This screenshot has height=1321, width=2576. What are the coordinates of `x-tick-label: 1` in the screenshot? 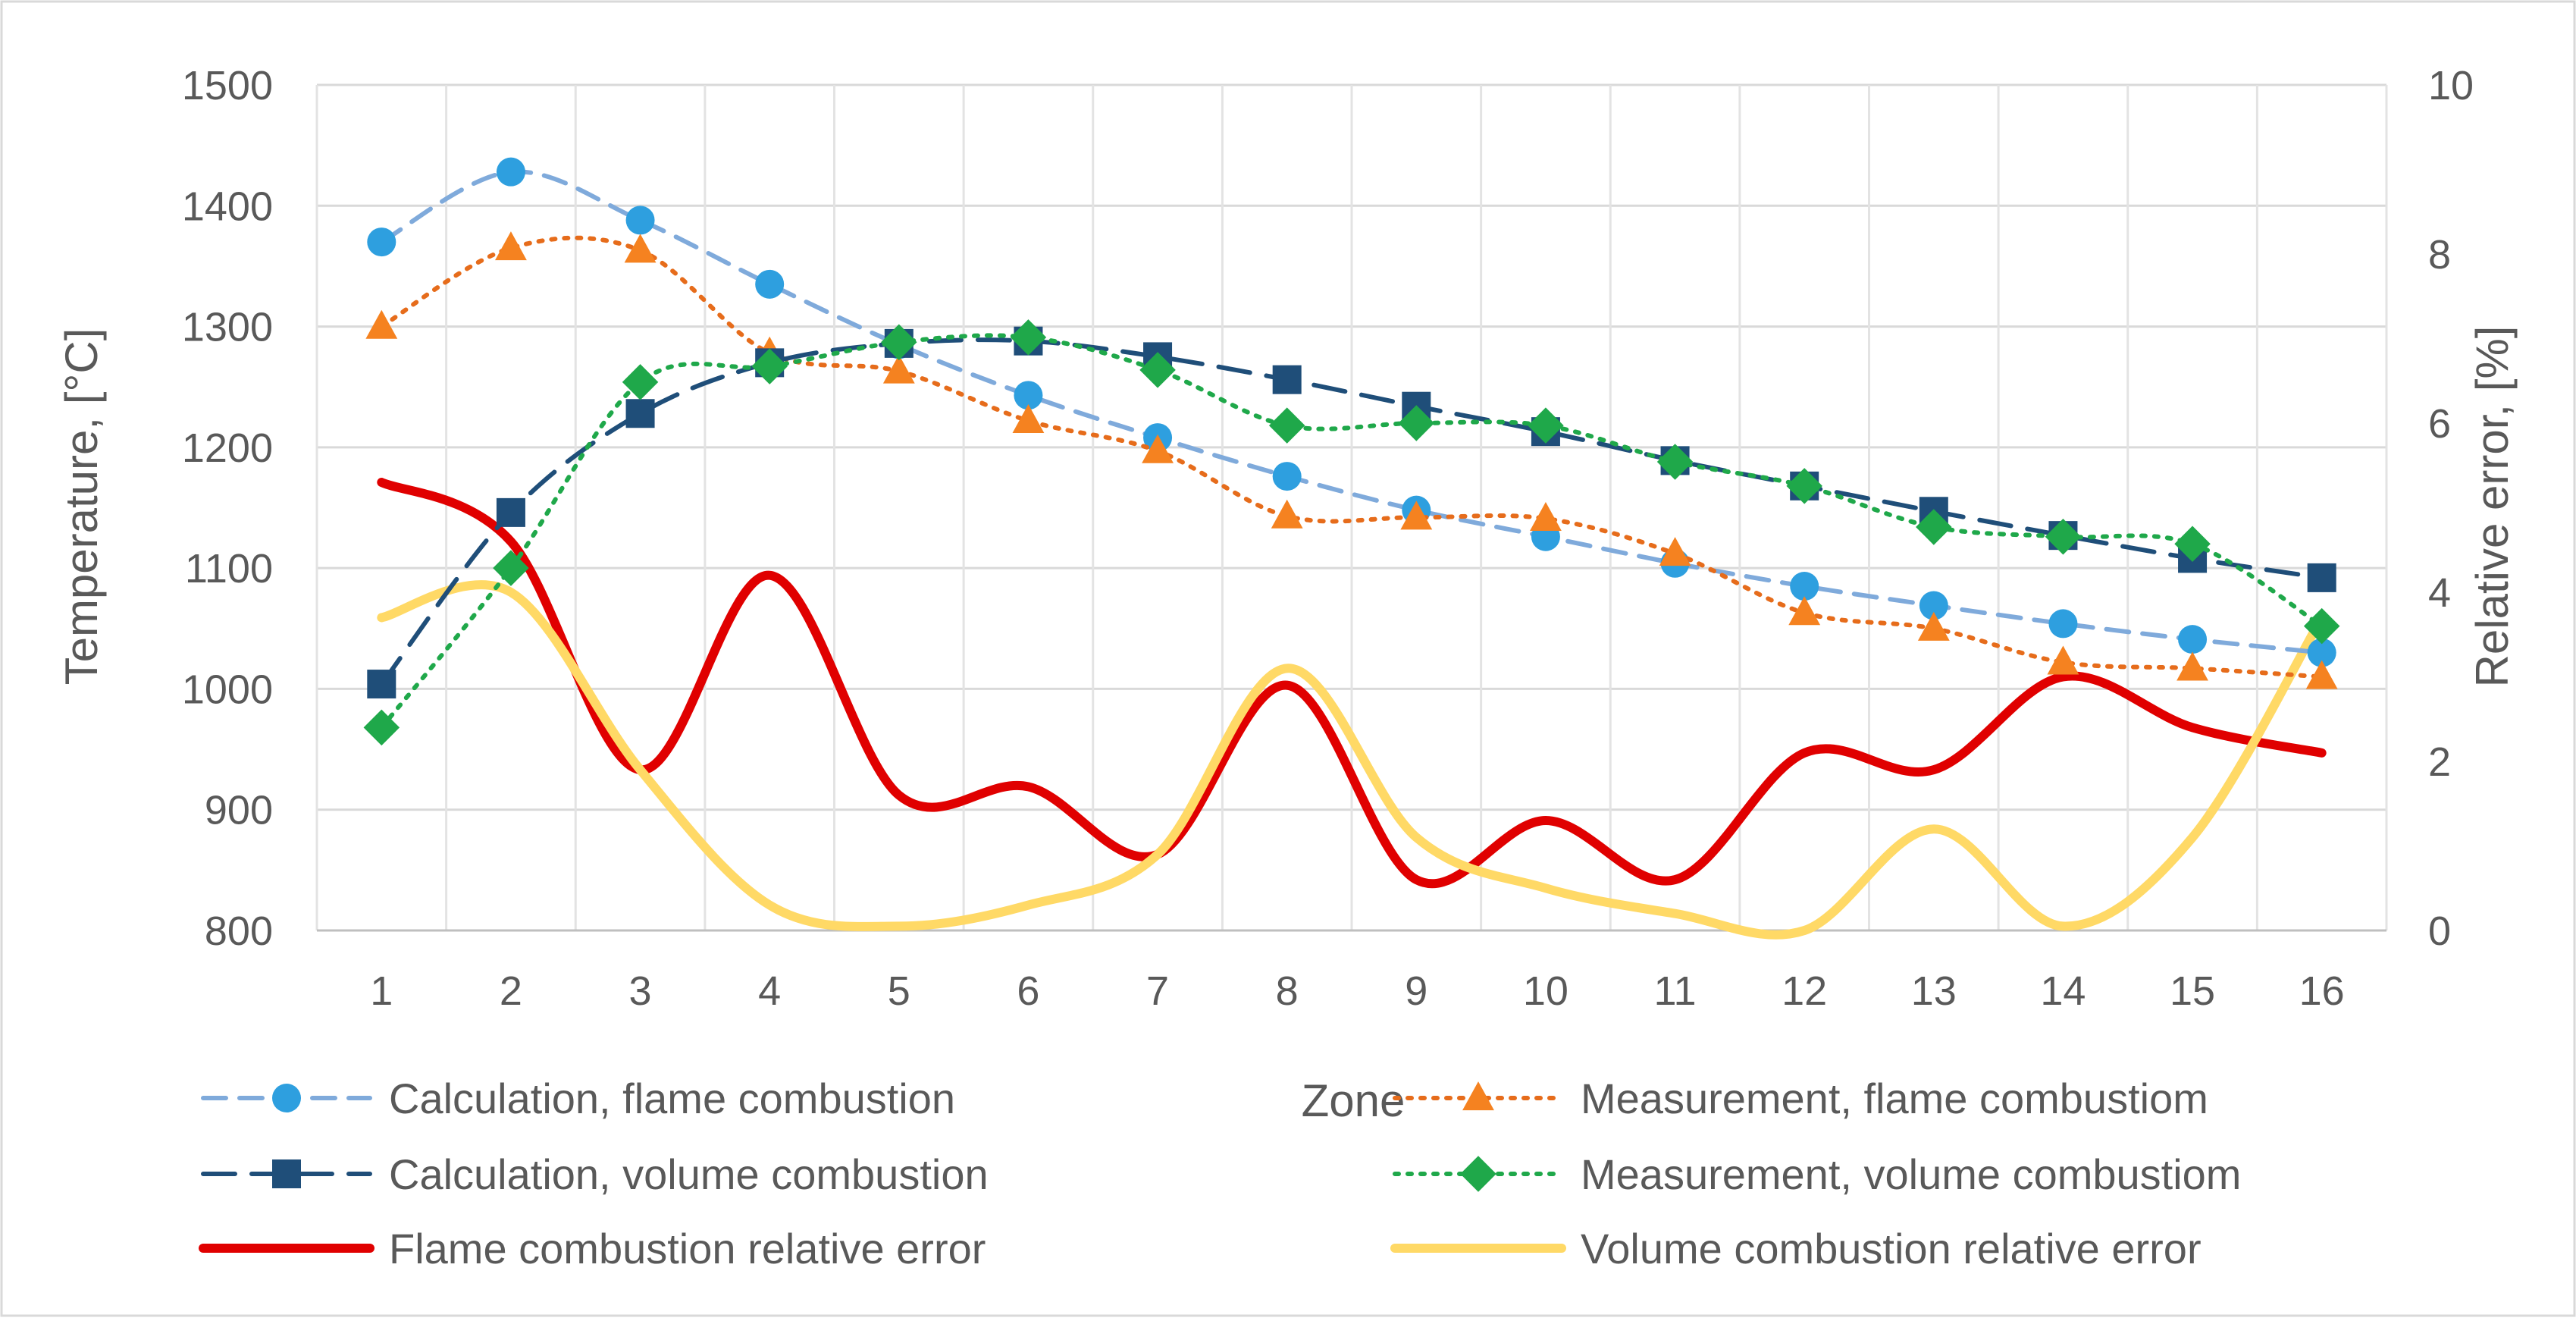 It's located at (381, 991).